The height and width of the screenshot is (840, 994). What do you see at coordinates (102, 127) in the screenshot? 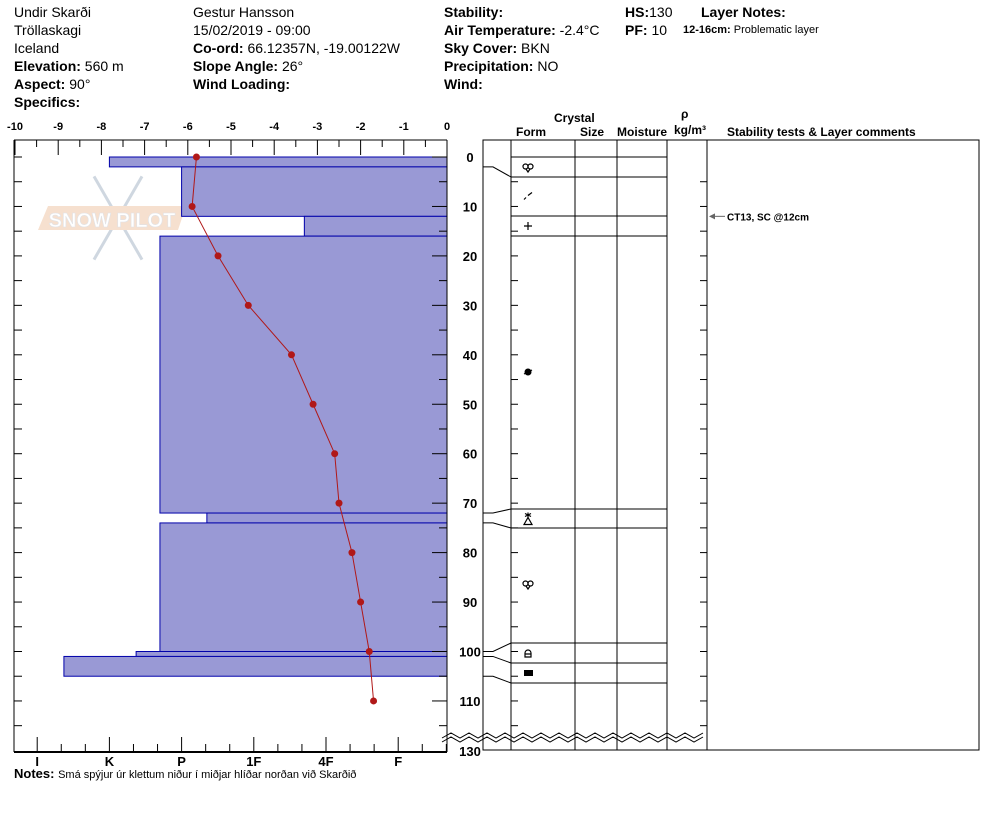
I see `temp-tick-label: -8` at bounding box center [102, 127].